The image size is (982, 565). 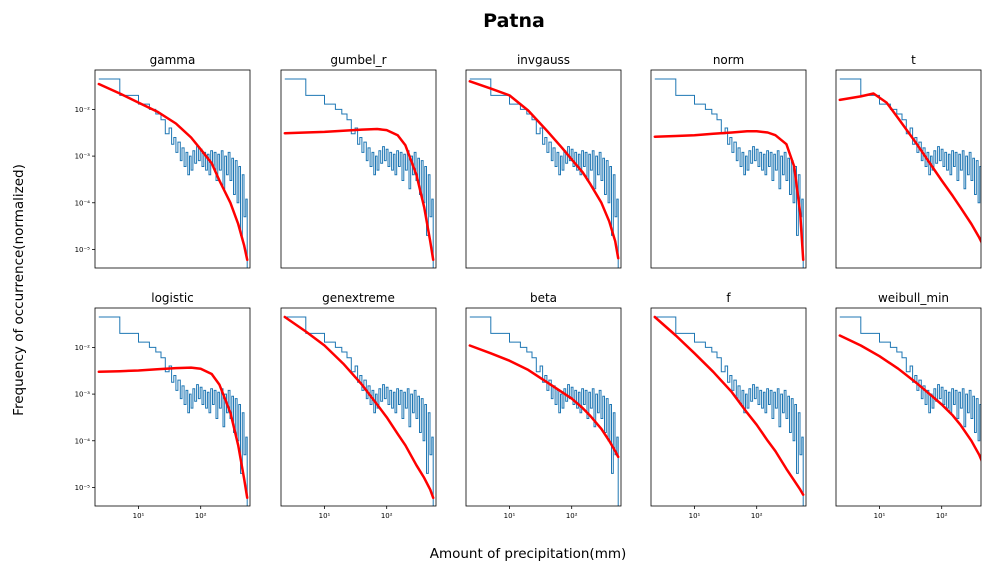 What do you see at coordinates (359, 194) in the screenshot?
I see `fit-curve-gumbel_r` at bounding box center [359, 194].